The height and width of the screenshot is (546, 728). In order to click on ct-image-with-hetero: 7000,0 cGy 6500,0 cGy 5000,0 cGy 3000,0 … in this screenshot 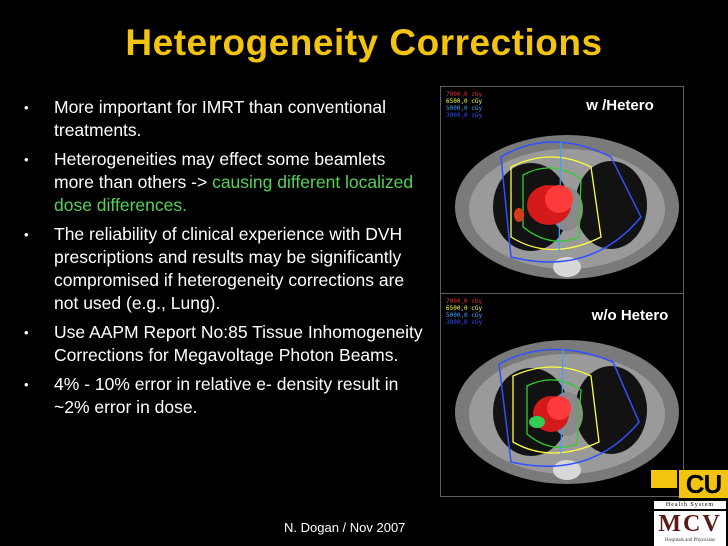, I will do `click(562, 192)`.